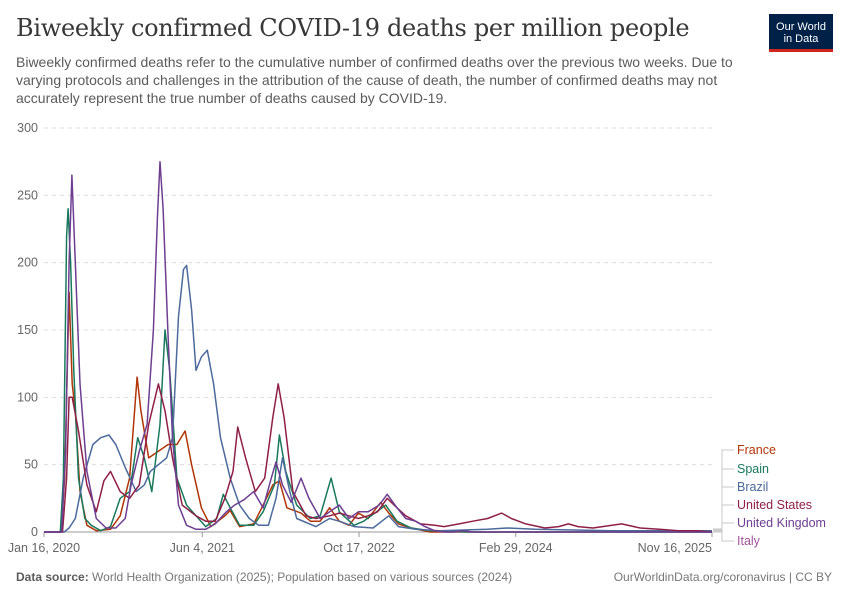 This screenshot has width=850, height=600. I want to click on data-source-label: Data source:, so click(52, 577).